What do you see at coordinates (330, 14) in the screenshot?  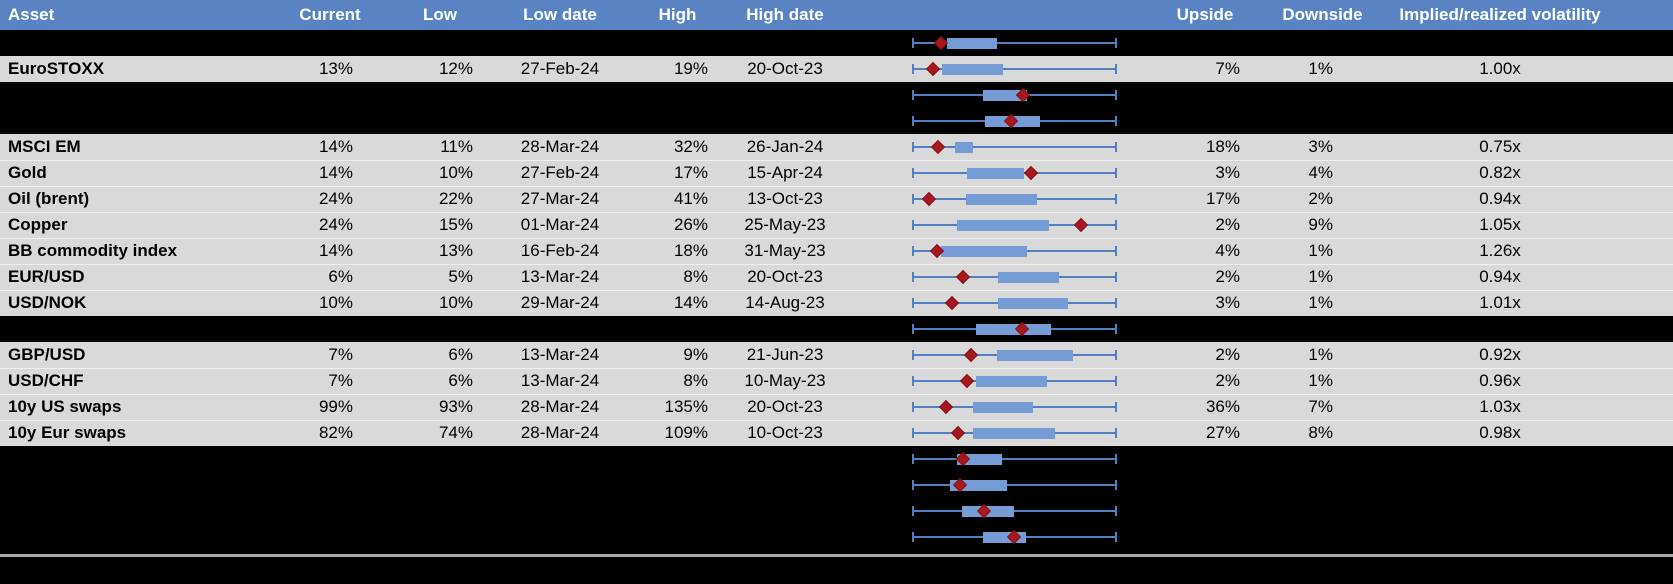 I see `header-current: Current` at bounding box center [330, 14].